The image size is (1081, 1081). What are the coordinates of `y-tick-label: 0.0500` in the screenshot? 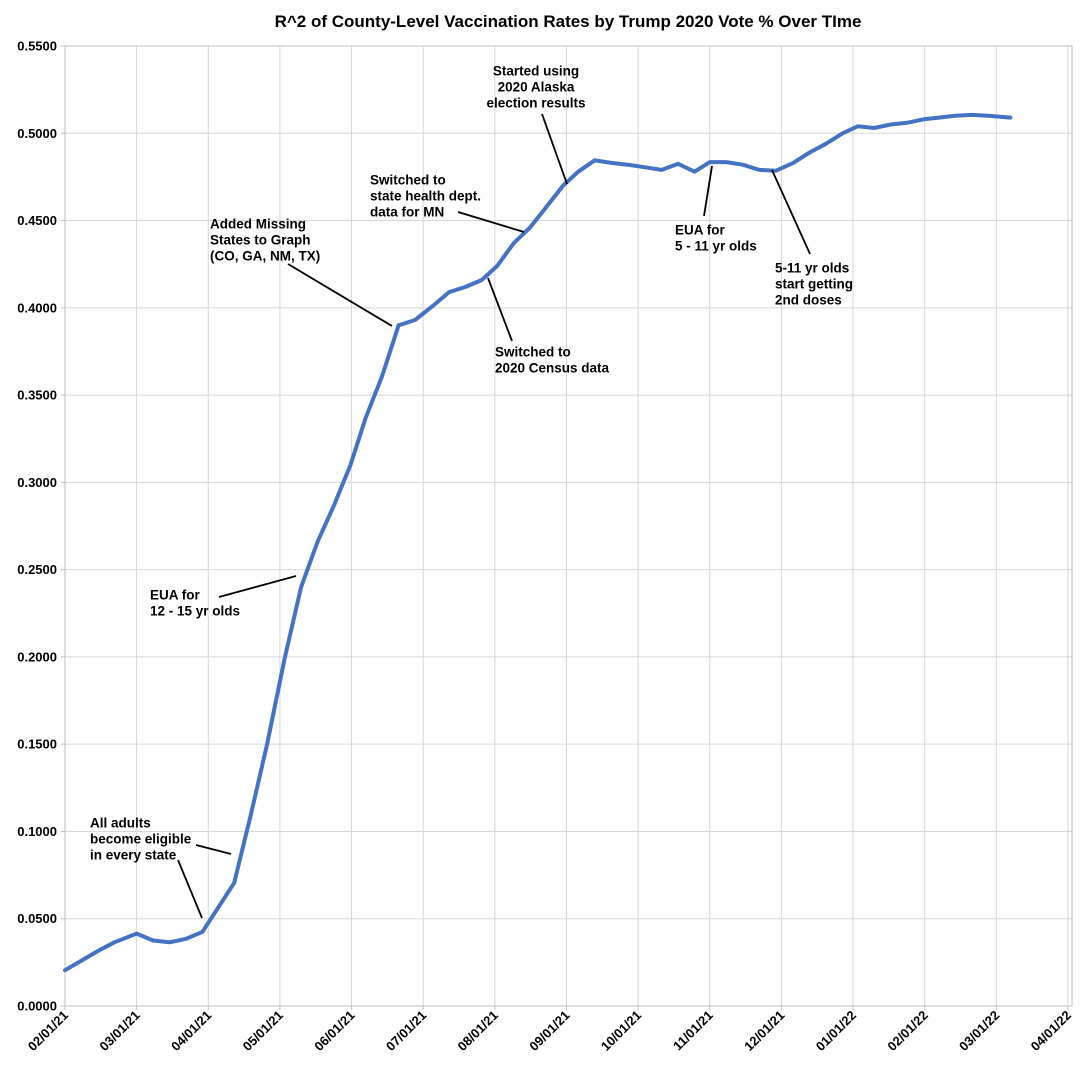 It's located at (37, 918).